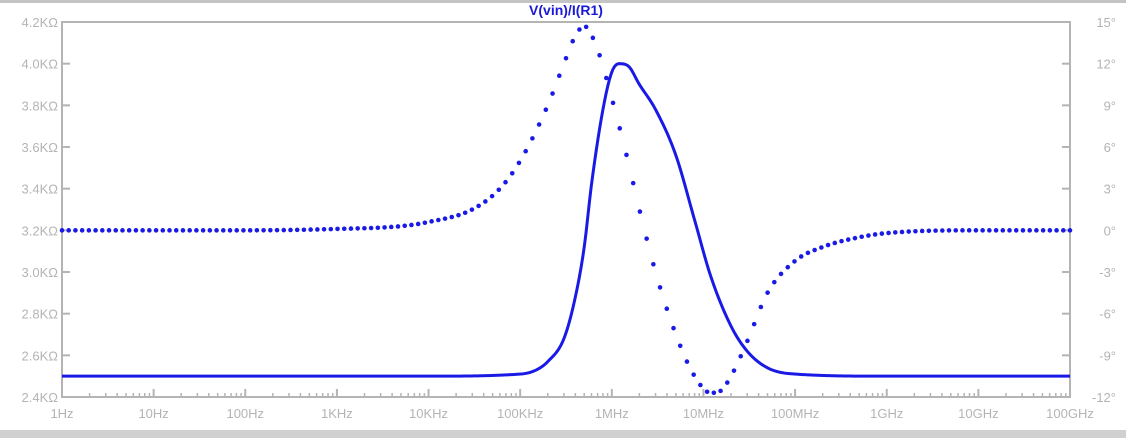 The height and width of the screenshot is (438, 1126). I want to click on x-tick-label: 100Hz, so click(245, 413).